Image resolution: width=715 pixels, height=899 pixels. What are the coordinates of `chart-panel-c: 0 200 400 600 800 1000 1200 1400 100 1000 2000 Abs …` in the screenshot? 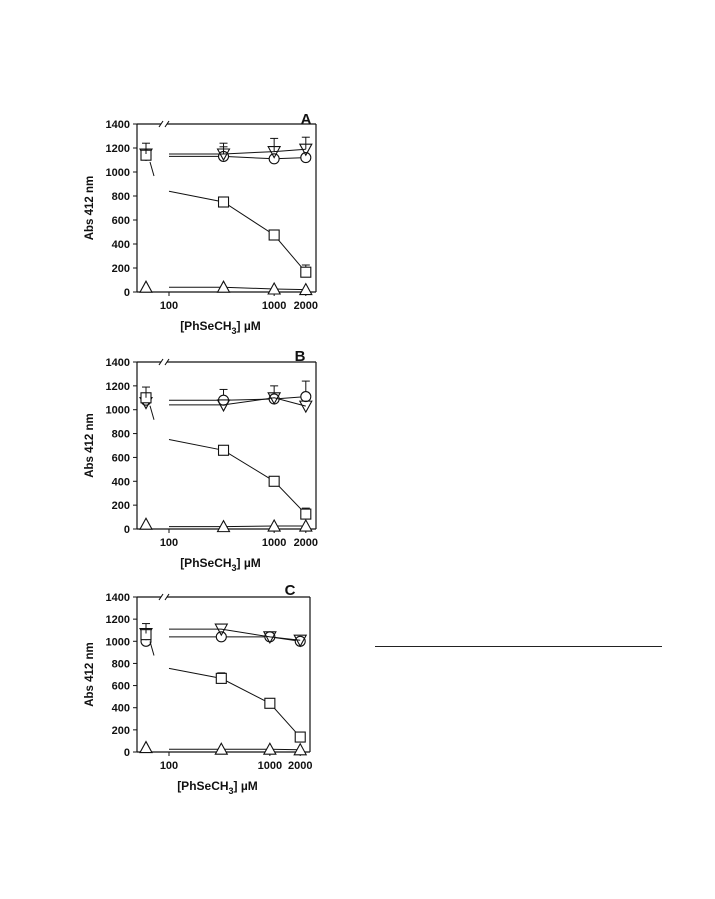 It's located at (198, 689).